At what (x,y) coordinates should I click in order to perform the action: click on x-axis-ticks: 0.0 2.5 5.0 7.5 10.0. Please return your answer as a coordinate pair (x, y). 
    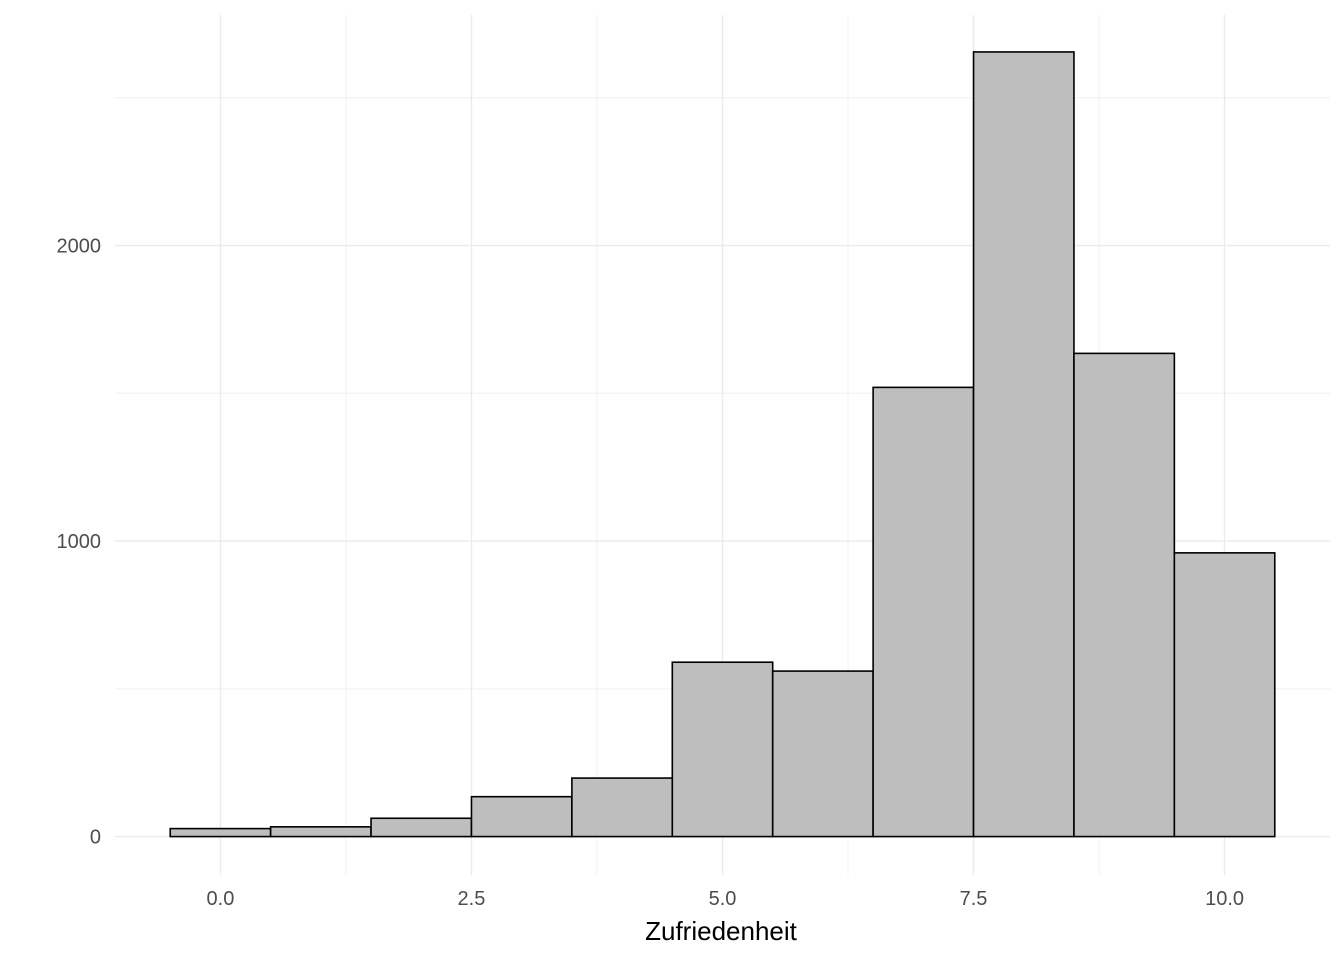
    Looking at the image, I should click on (726, 899).